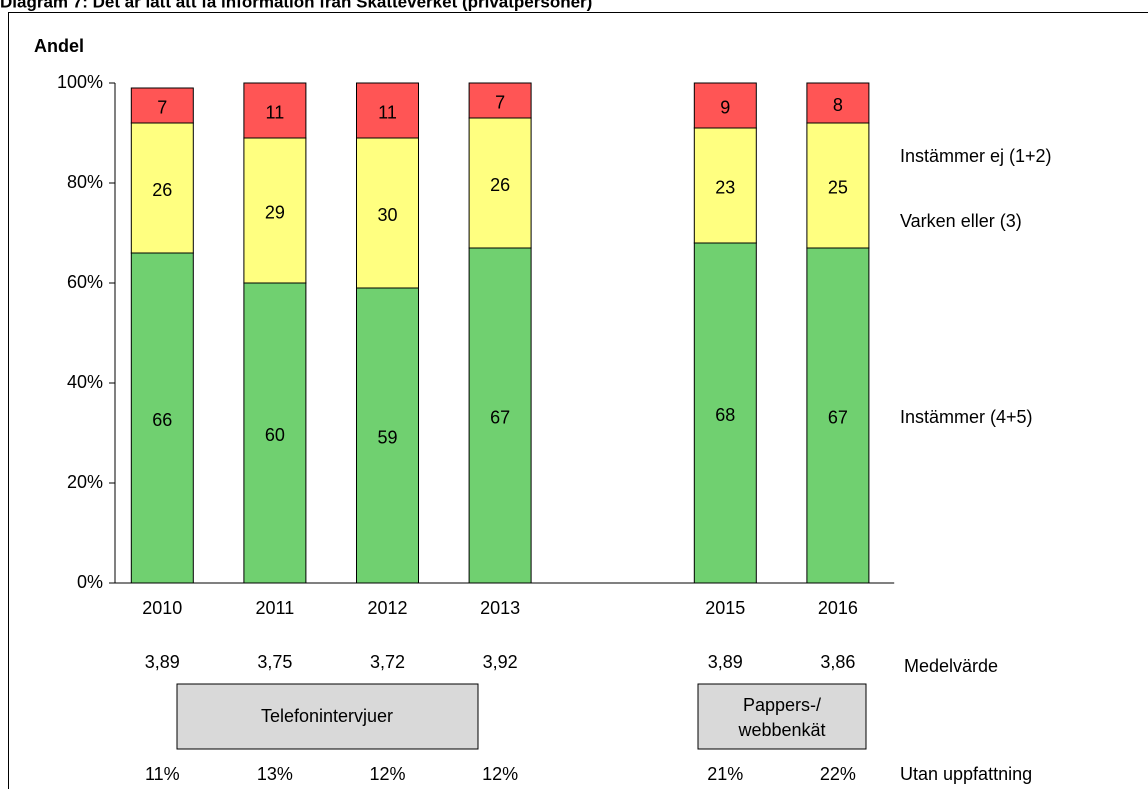 The height and width of the screenshot is (789, 1148). I want to click on data-label: 59, so click(387, 437).